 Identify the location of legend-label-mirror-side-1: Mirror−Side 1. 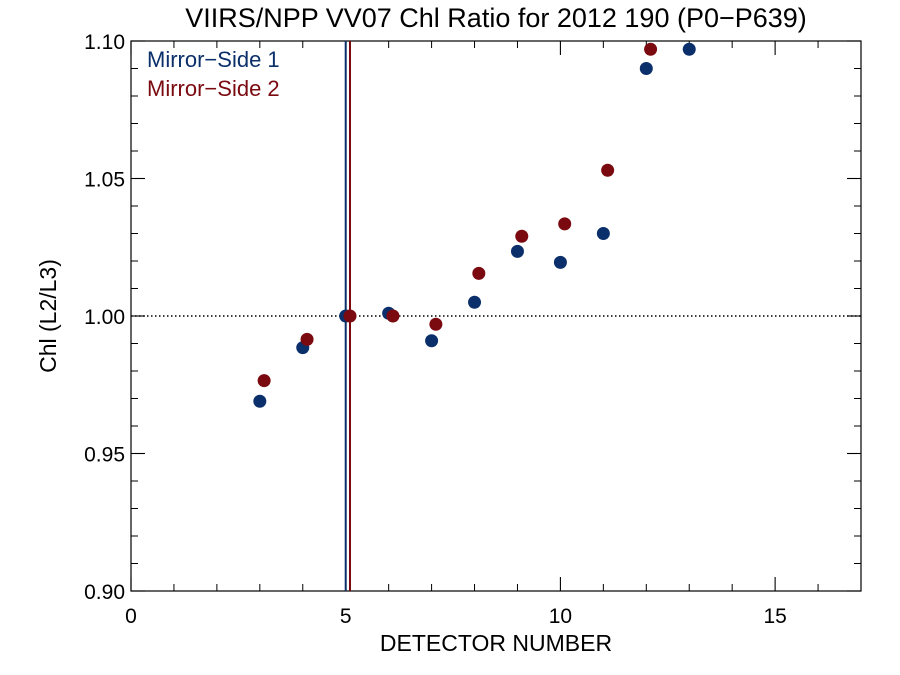
(213, 59).